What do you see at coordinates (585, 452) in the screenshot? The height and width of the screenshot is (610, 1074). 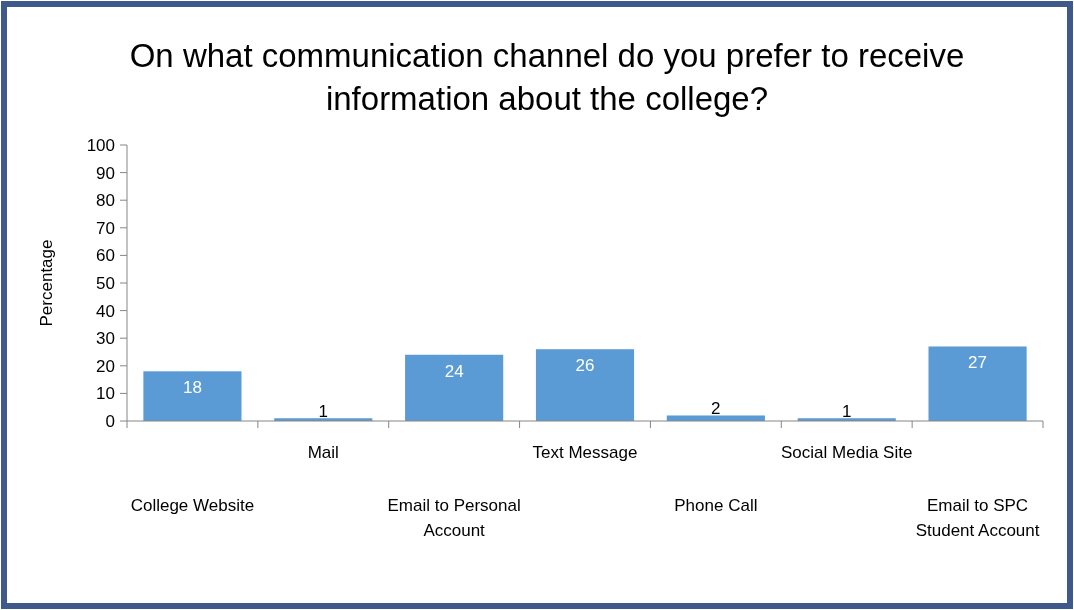 I see `x-tick-label: Text Message` at bounding box center [585, 452].